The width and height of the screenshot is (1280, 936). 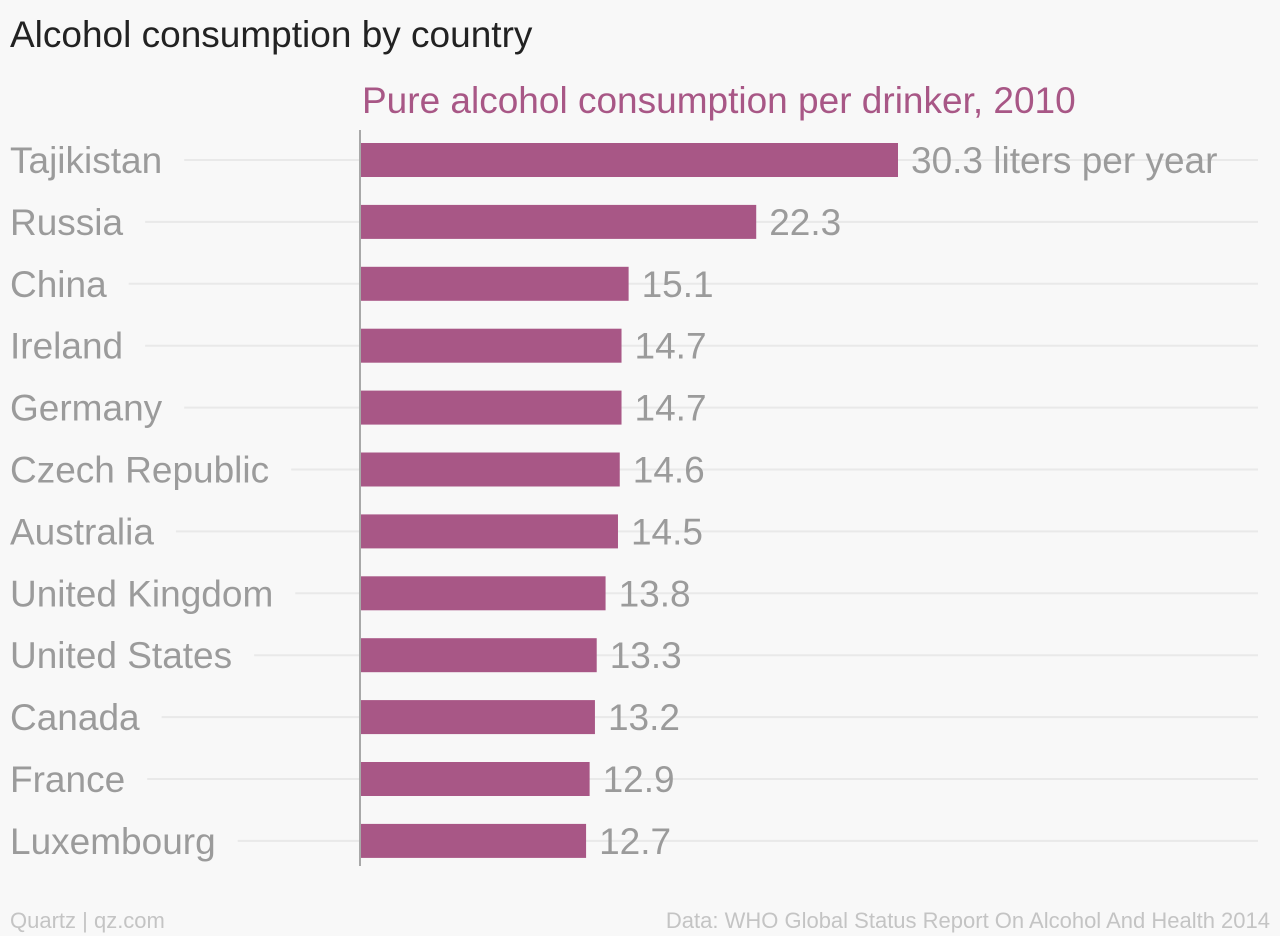 What do you see at coordinates (271, 34) in the screenshot?
I see `chart-title: Alcohol consumption by country` at bounding box center [271, 34].